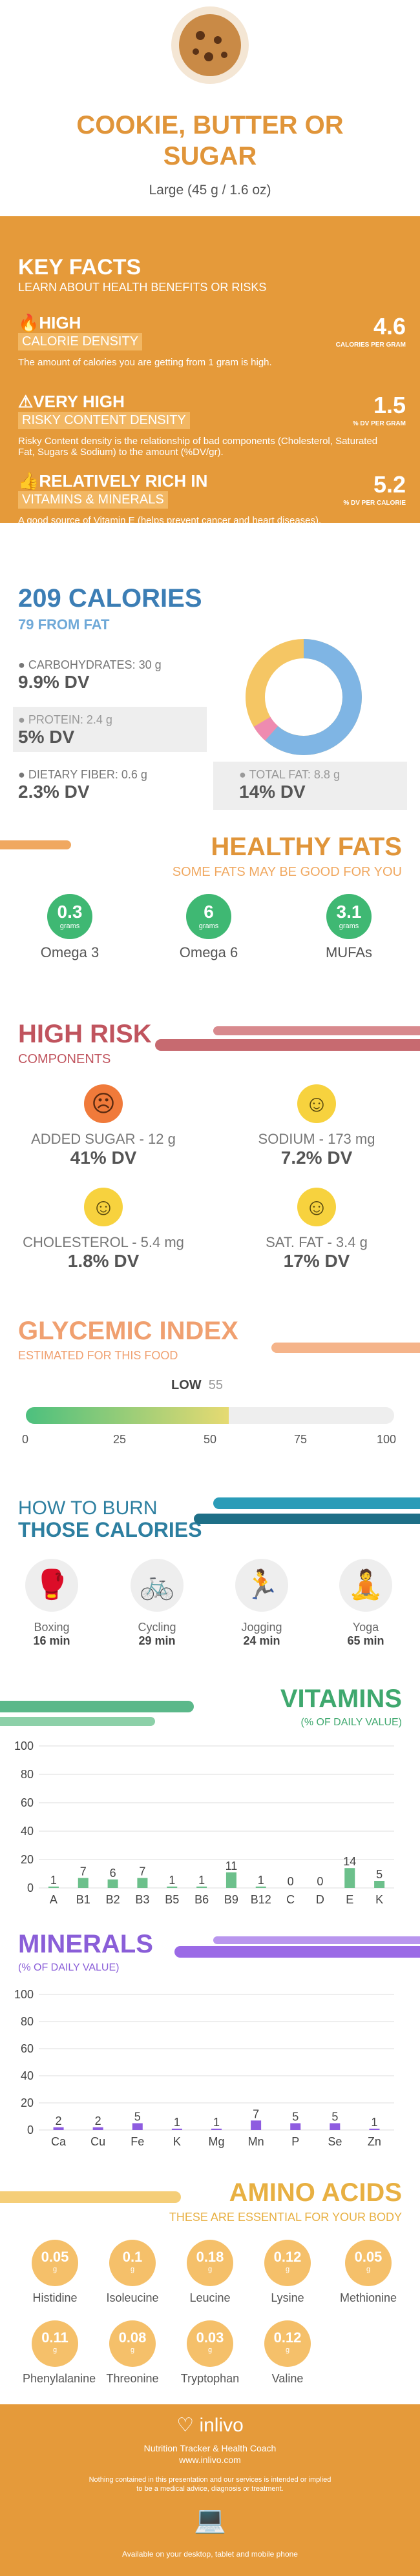 The height and width of the screenshot is (2576, 420). What do you see at coordinates (375, 2141) in the screenshot?
I see `x-tick-label: Zn` at bounding box center [375, 2141].